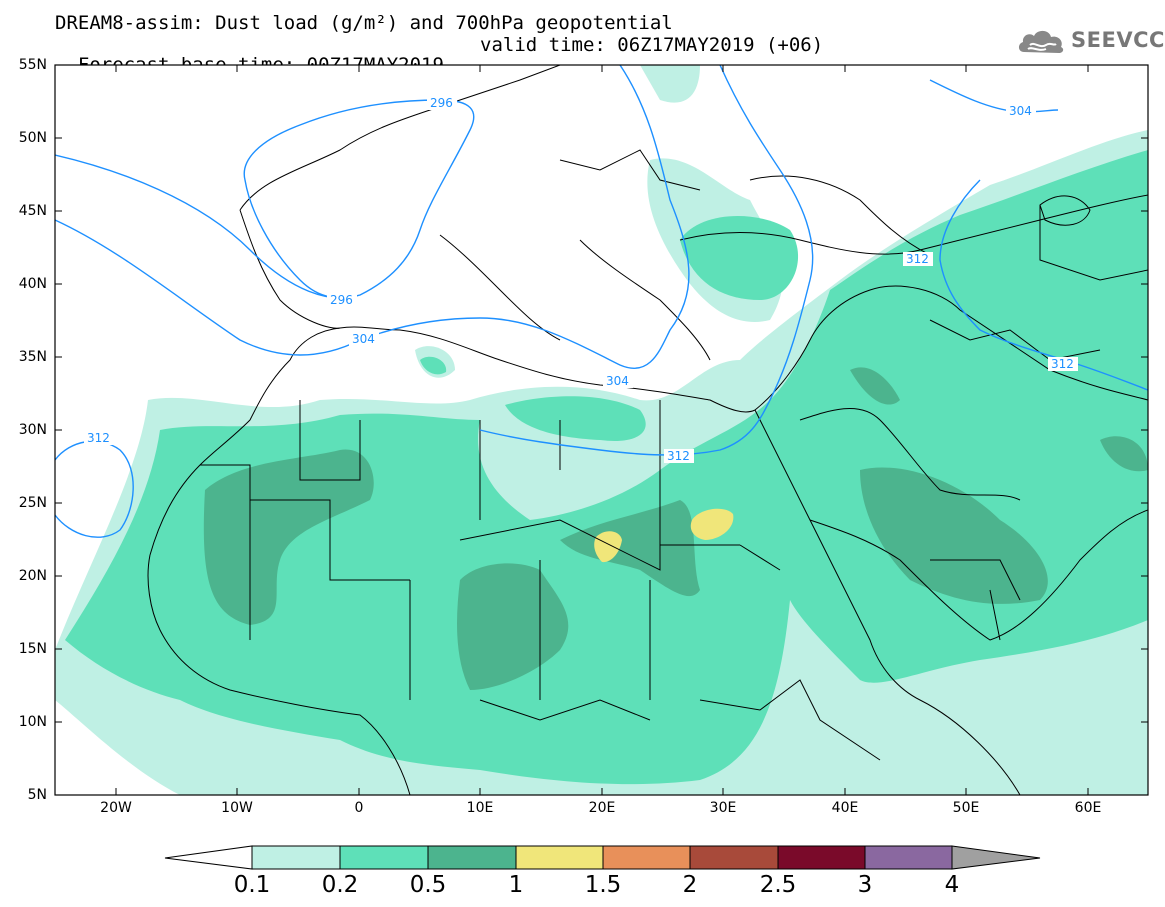  What do you see at coordinates (865, 885) in the screenshot?
I see `colorbar-label: 3` at bounding box center [865, 885].